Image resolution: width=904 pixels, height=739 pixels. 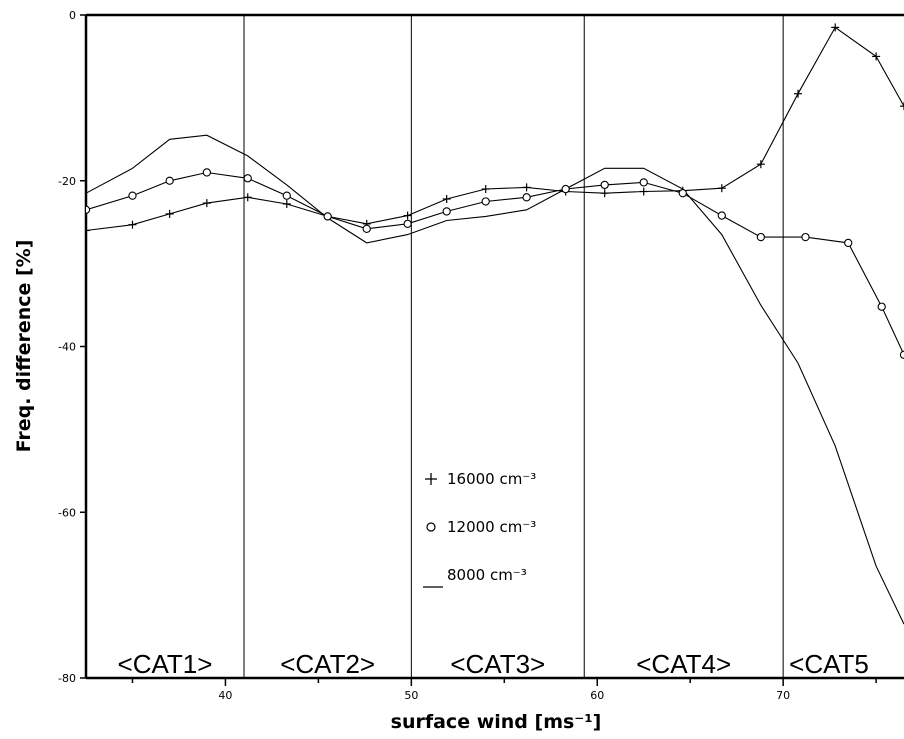 What do you see at coordinates (327, 664) in the screenshot?
I see `category-label-2: <CAT2>` at bounding box center [327, 664].